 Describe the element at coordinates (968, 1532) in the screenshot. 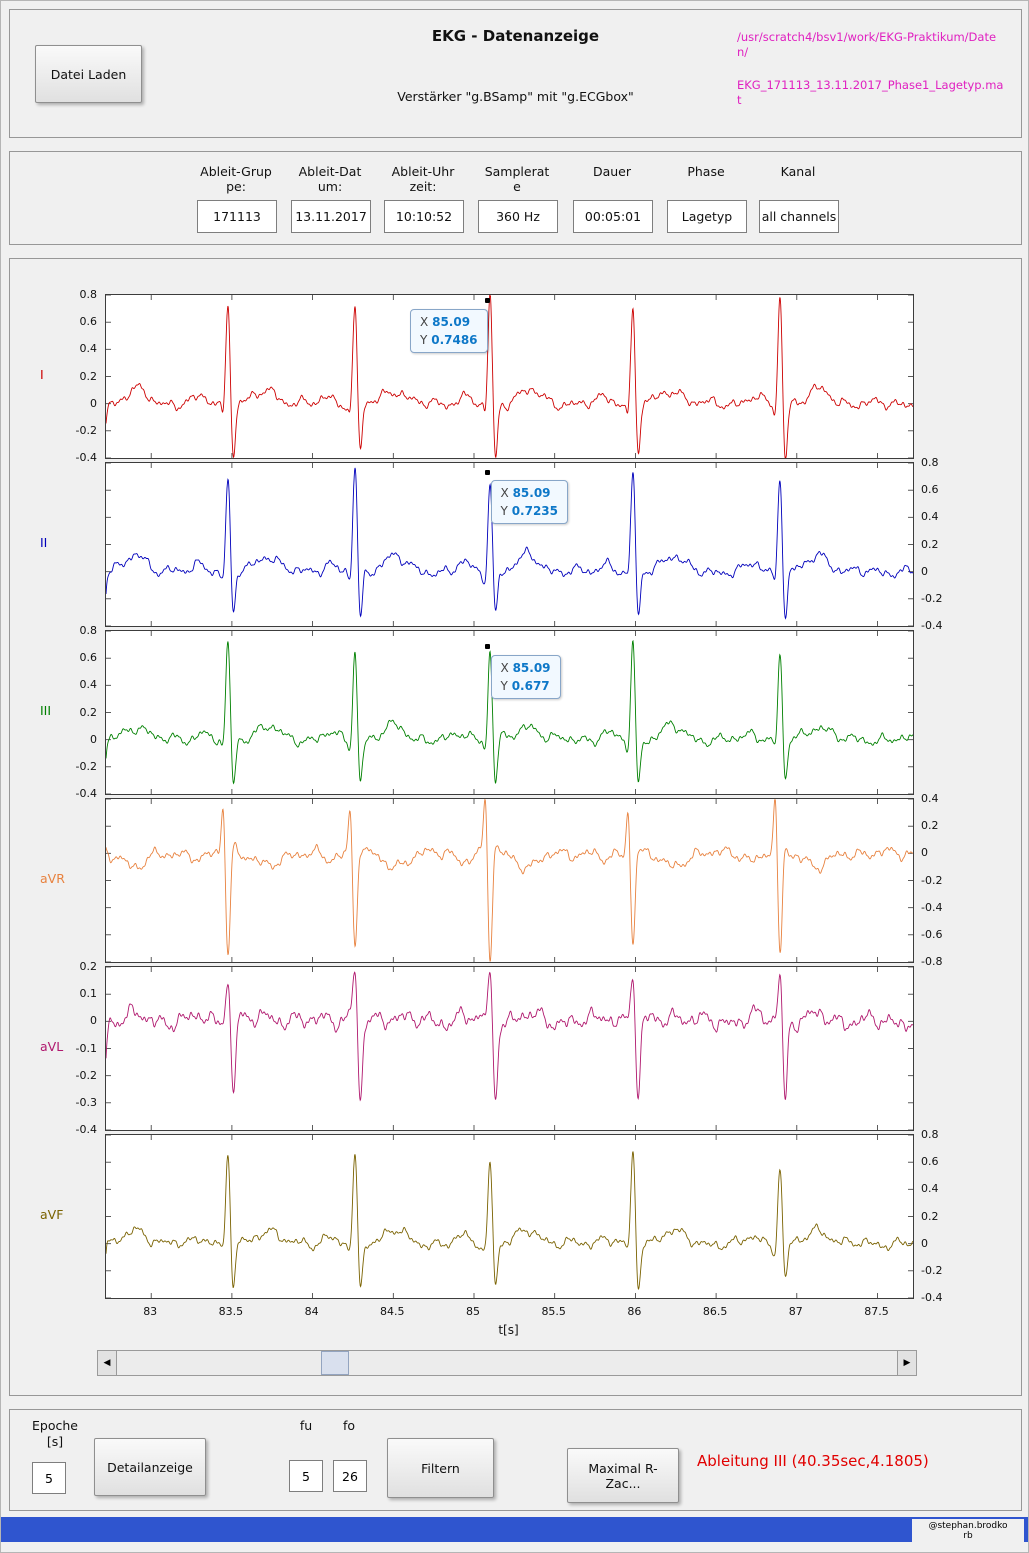

I see `credit-watermark: @stephan.brodko rb` at that location.